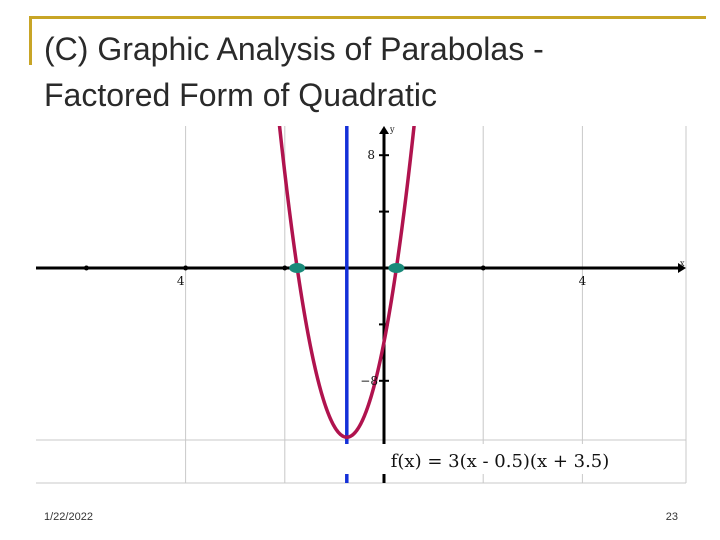 The height and width of the screenshot is (540, 720). What do you see at coordinates (294, 49) in the screenshot?
I see `slide-title-line-1: (C) Graphic Analysis of Parabolas -` at bounding box center [294, 49].